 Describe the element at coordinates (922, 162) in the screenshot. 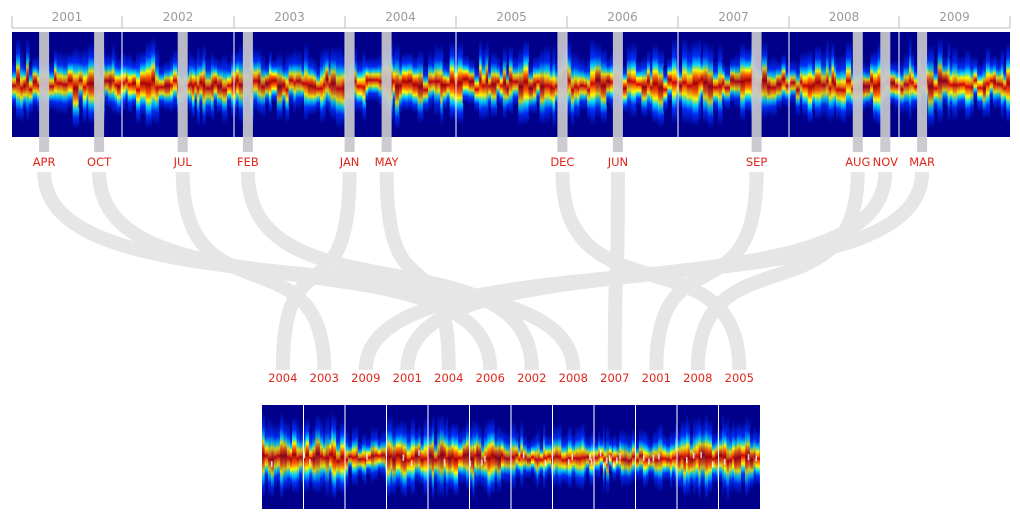

I see `month-label: MAR` at that location.